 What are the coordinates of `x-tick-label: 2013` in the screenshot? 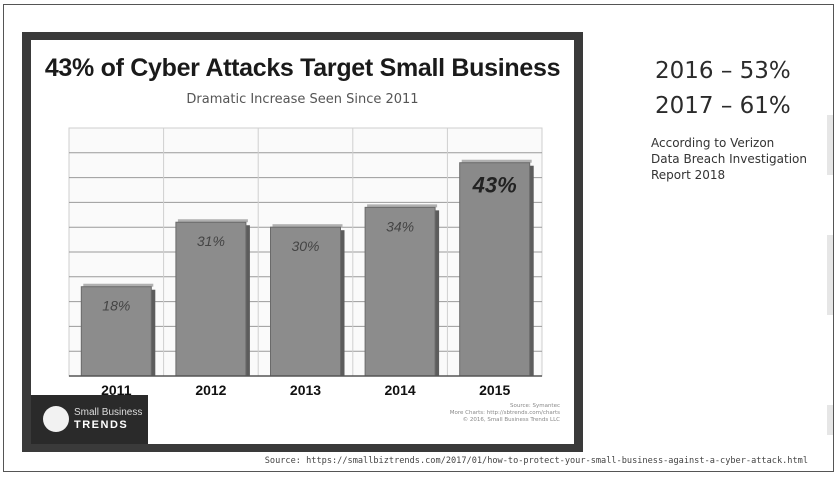 It's located at (305, 390).